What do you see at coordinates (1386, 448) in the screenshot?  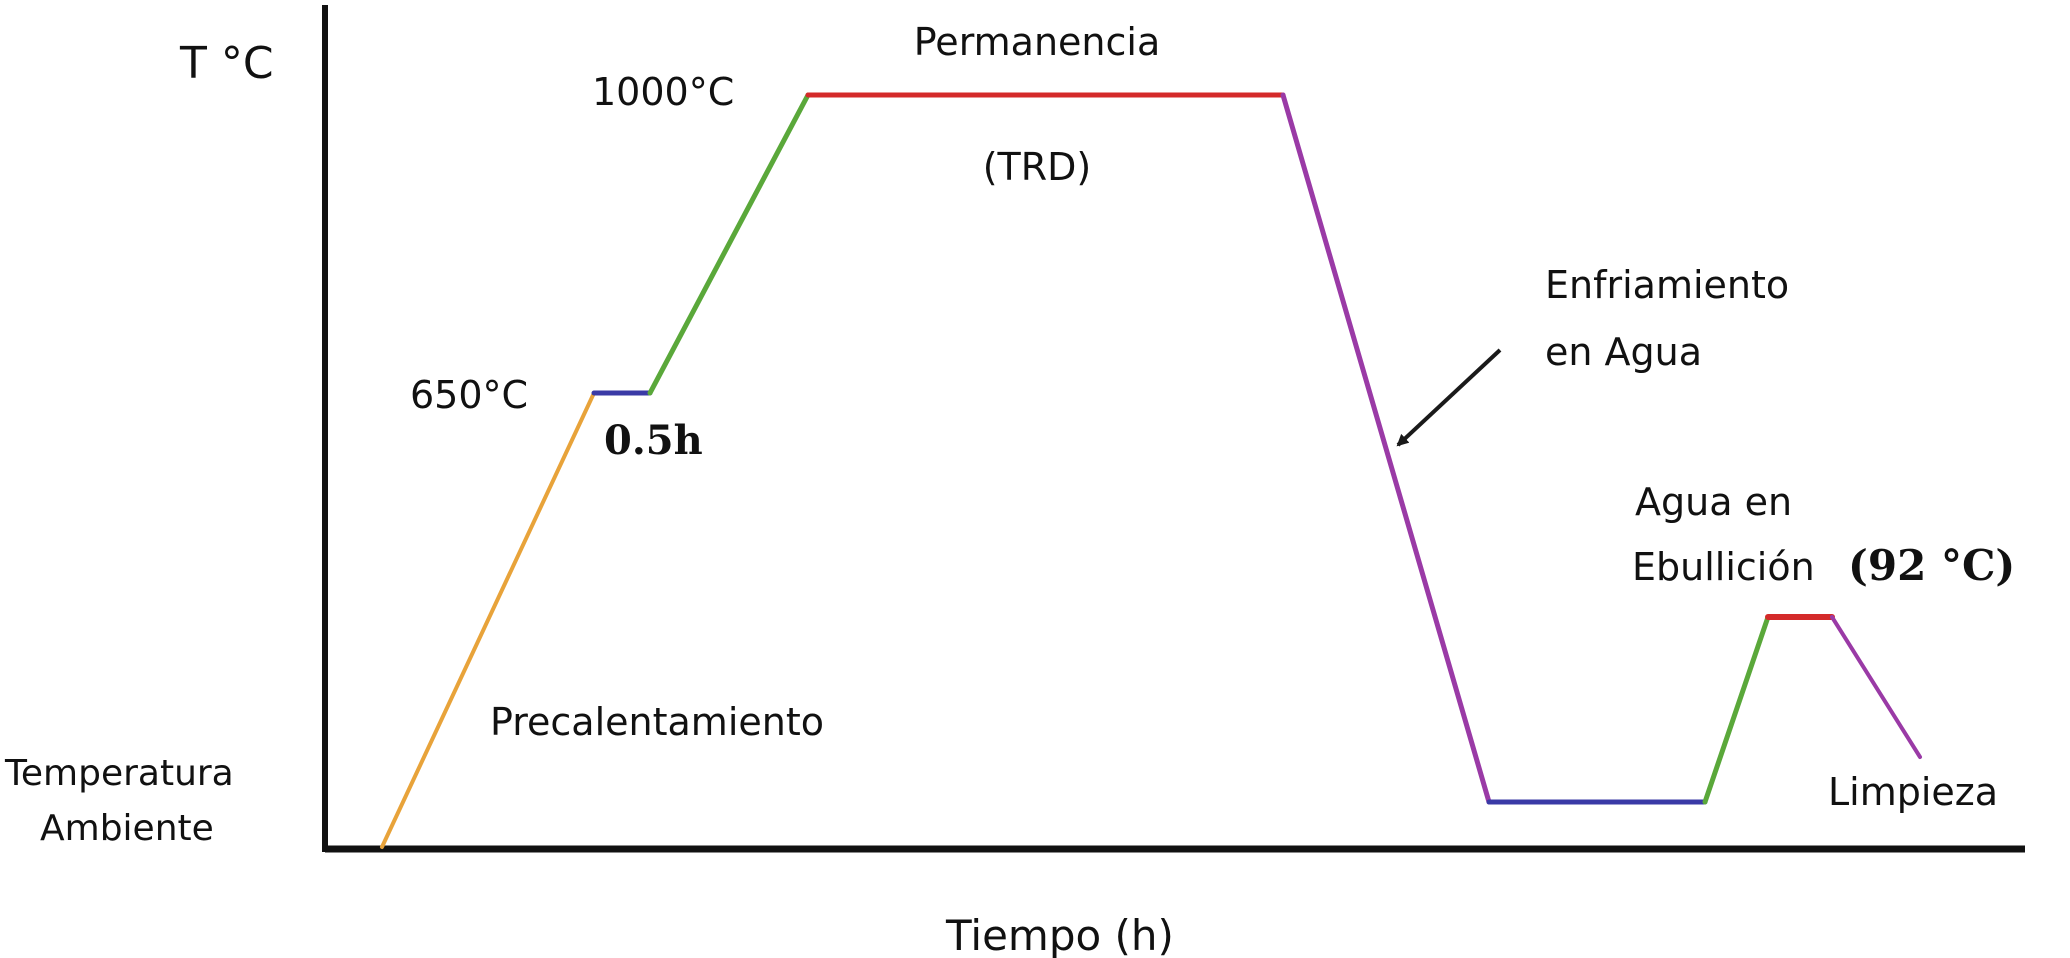 I see `enfriamiento-ramp` at bounding box center [1386, 448].